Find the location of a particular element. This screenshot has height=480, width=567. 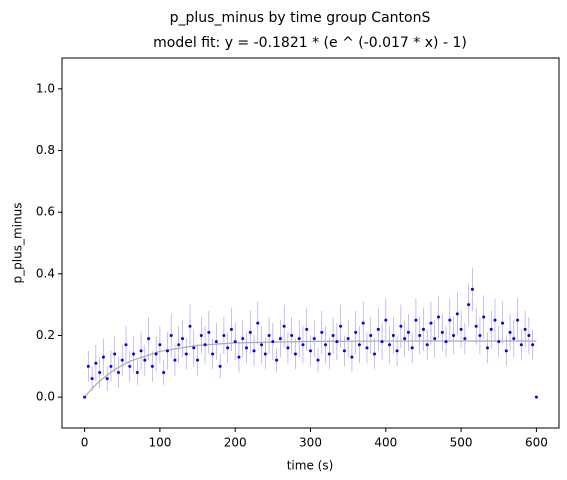

y-tick-label: 0.0 is located at coordinates (45, 397).